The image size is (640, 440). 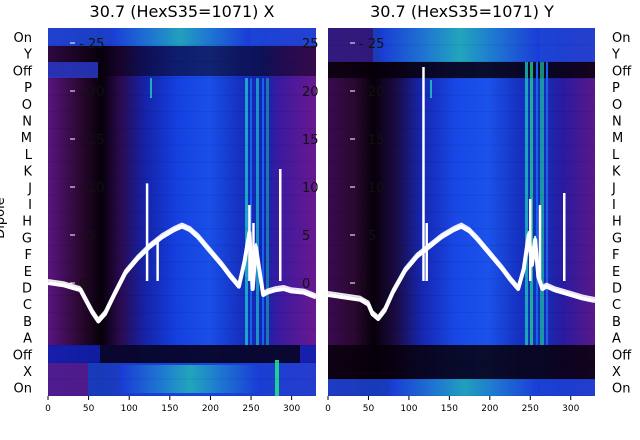 What do you see at coordinates (182, 271) in the screenshot?
I see `white-trace-upper-left` at bounding box center [182, 271].